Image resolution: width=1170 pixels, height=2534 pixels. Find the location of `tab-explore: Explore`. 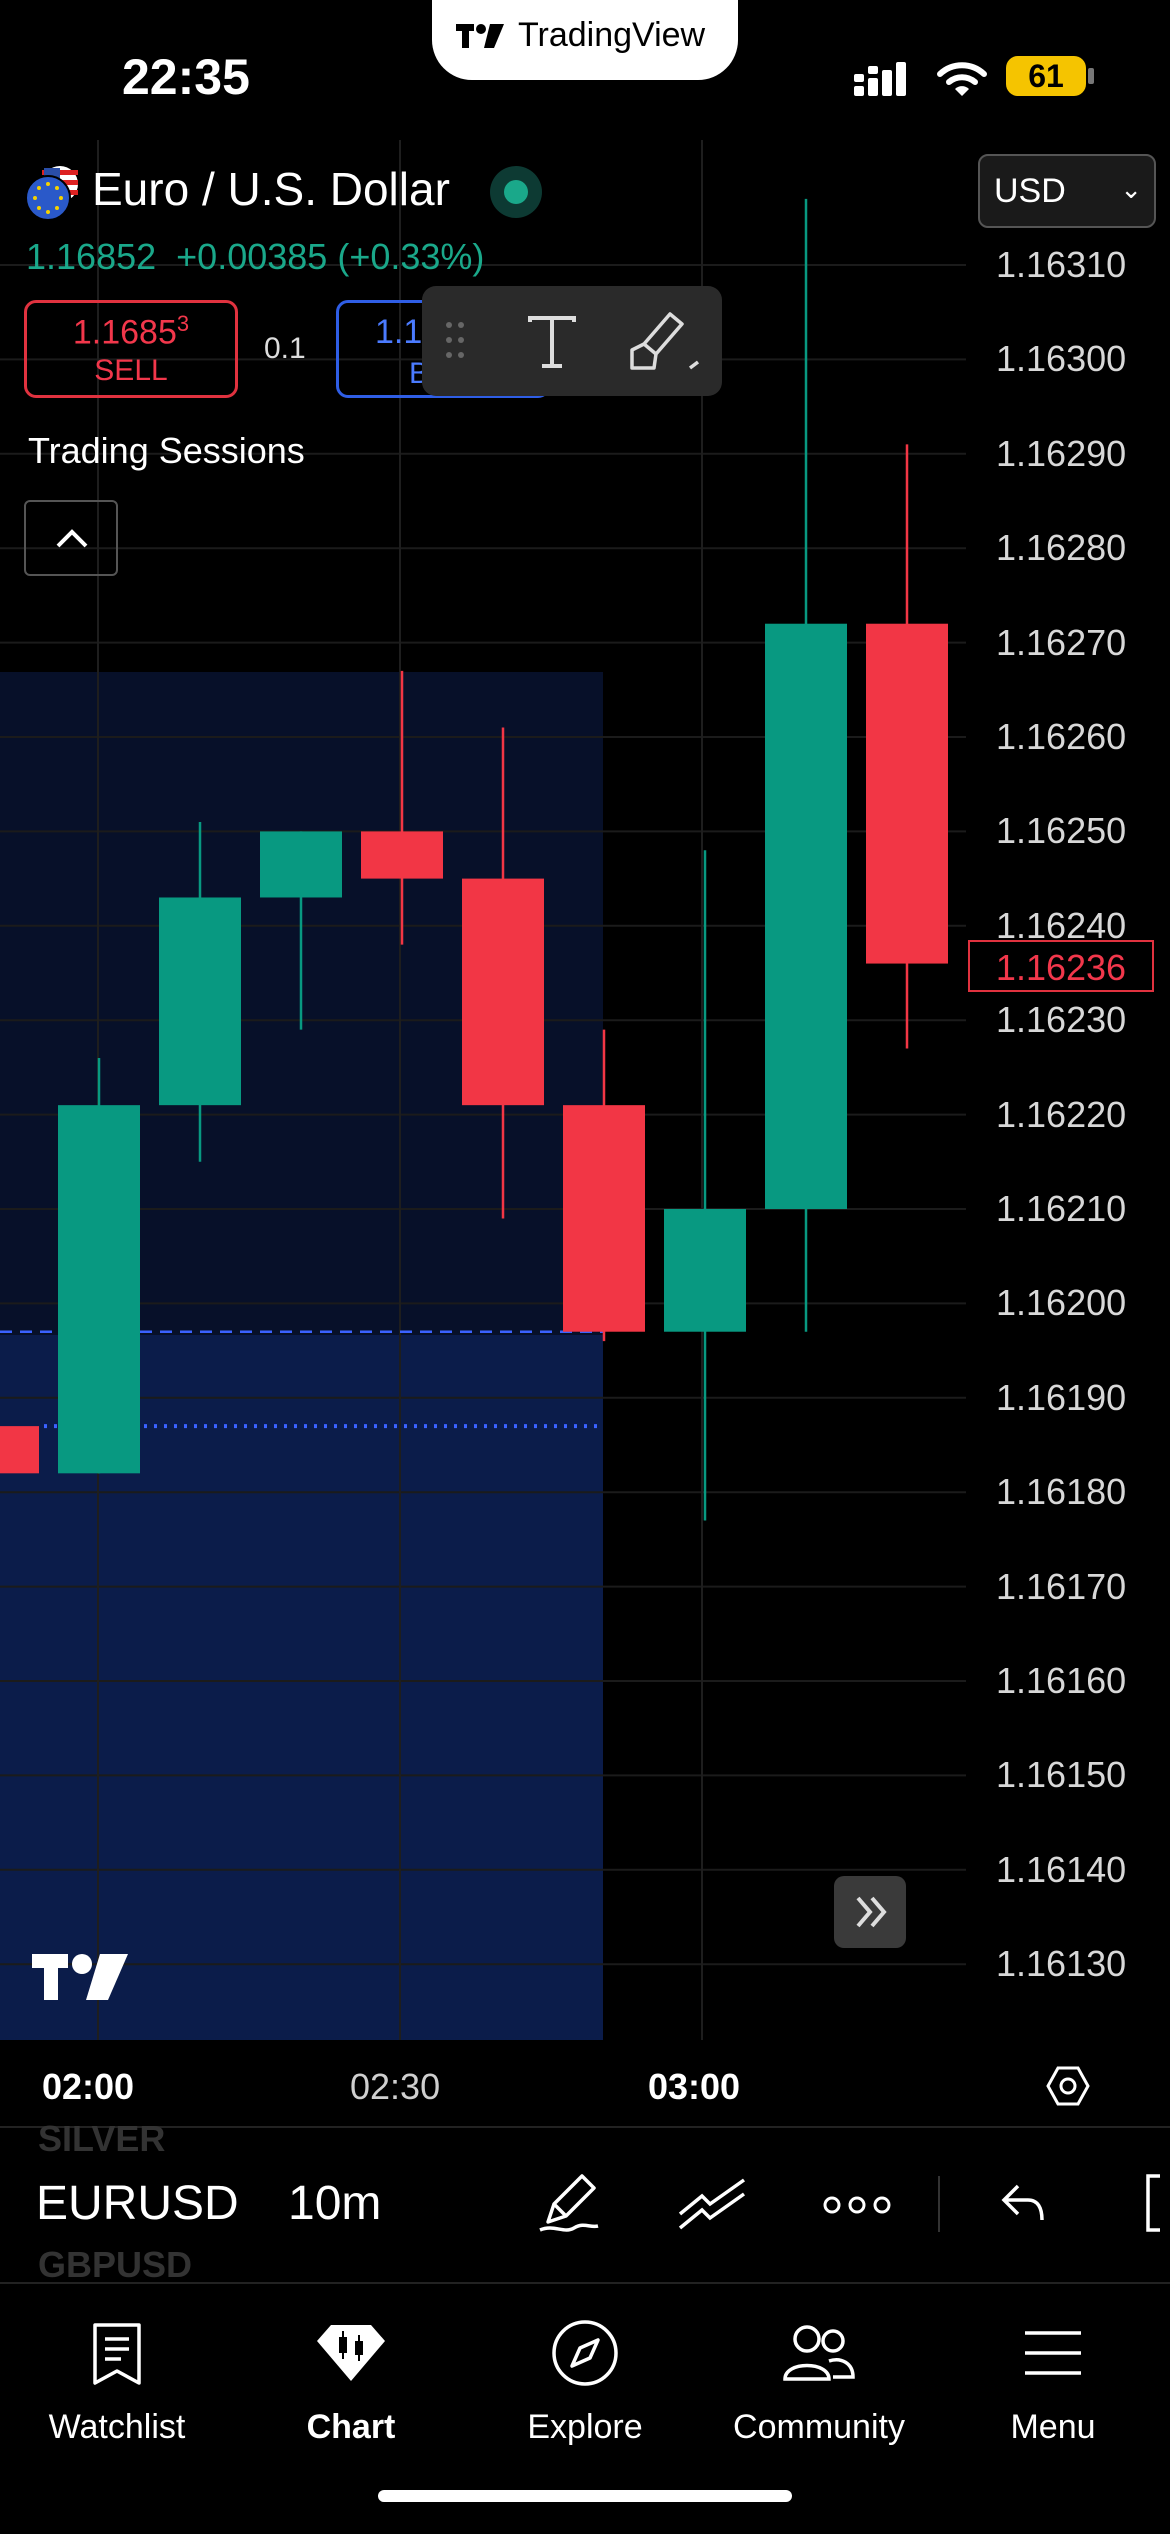

tab-explore: Explore is located at coordinates (585, 2377).